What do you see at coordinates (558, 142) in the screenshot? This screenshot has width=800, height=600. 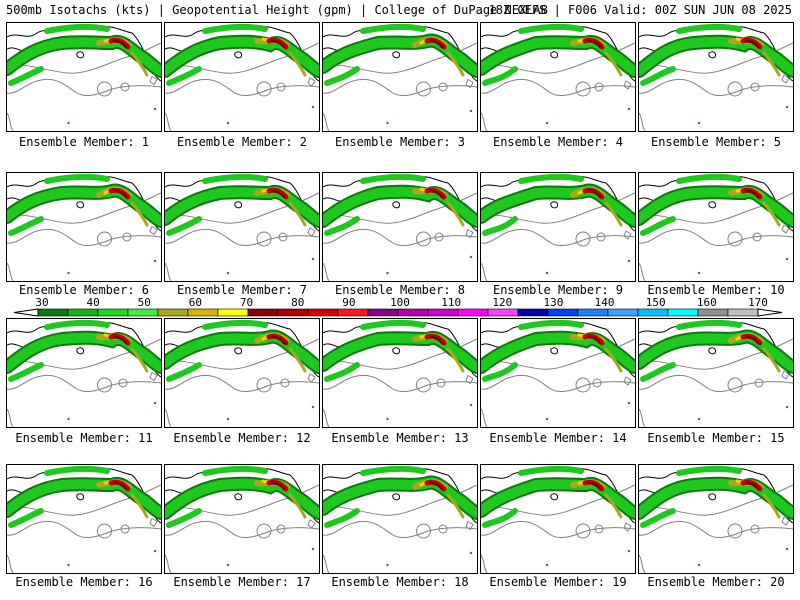 I see `ensemble-member-caption: Ensemble Member: 4` at bounding box center [558, 142].